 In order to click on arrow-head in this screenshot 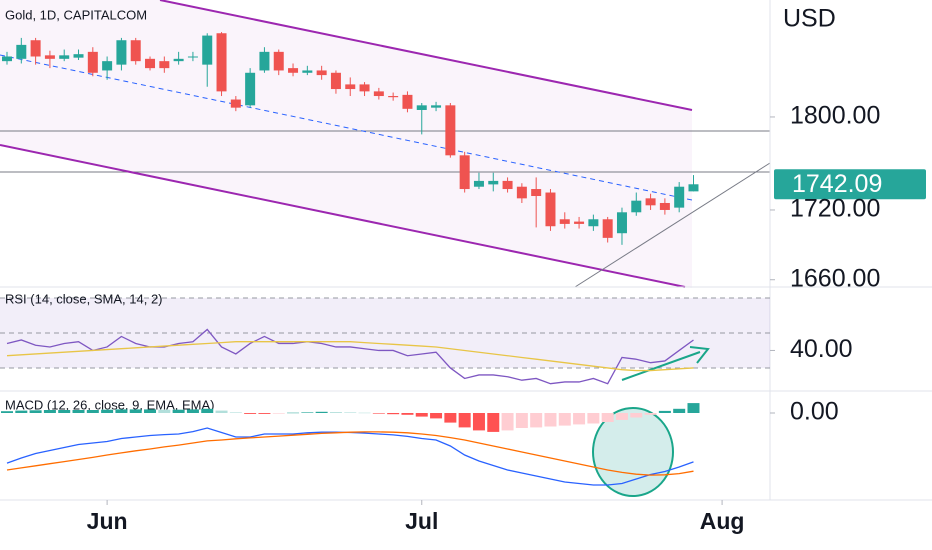, I will do `click(699, 355)`.